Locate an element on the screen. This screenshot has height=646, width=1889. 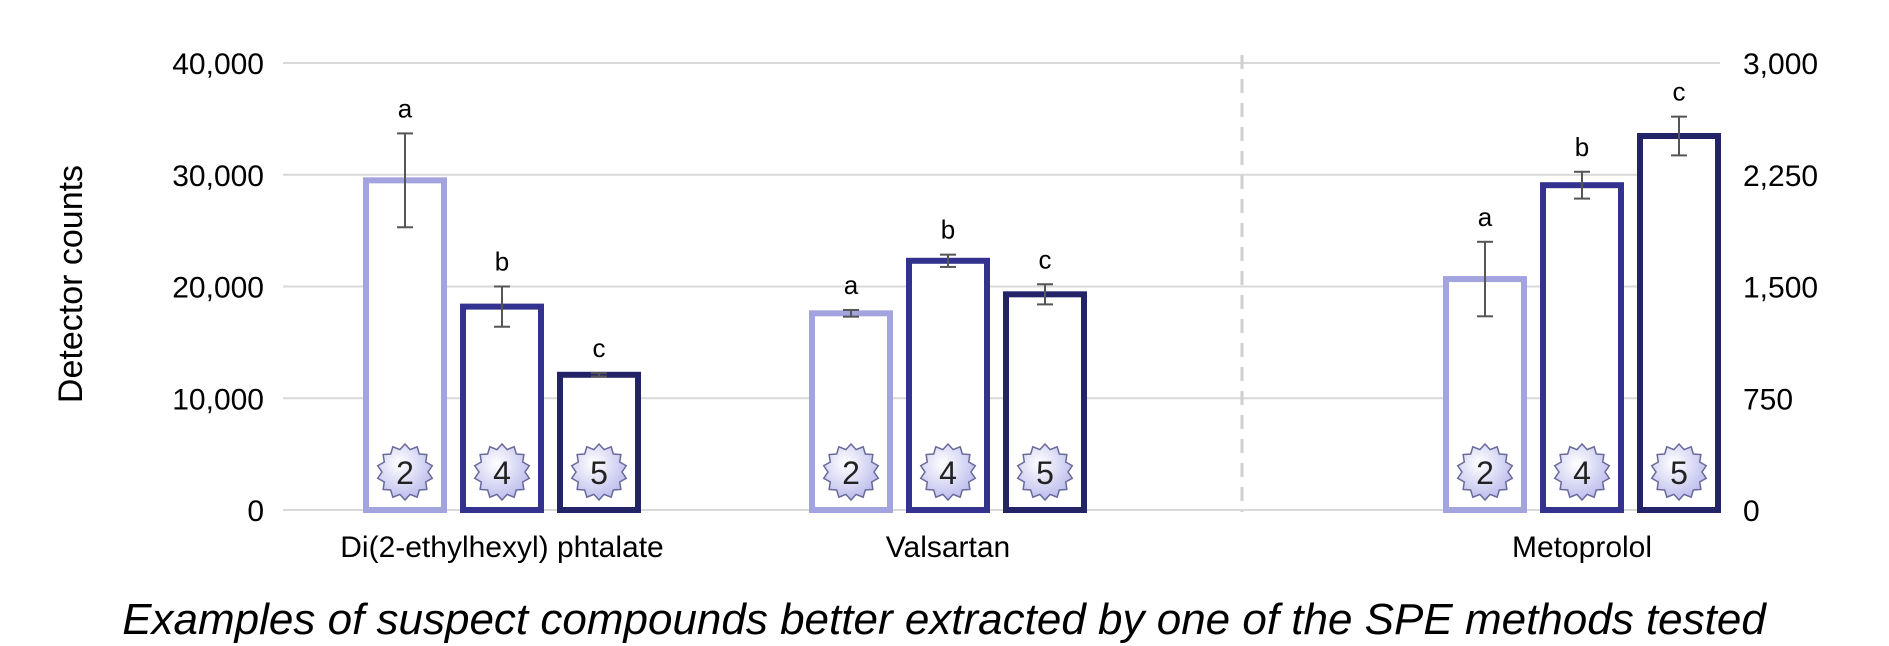
left-y-axis-ticks: 0 10,000 20,000 30,000 40,000 is located at coordinates (218, 288).